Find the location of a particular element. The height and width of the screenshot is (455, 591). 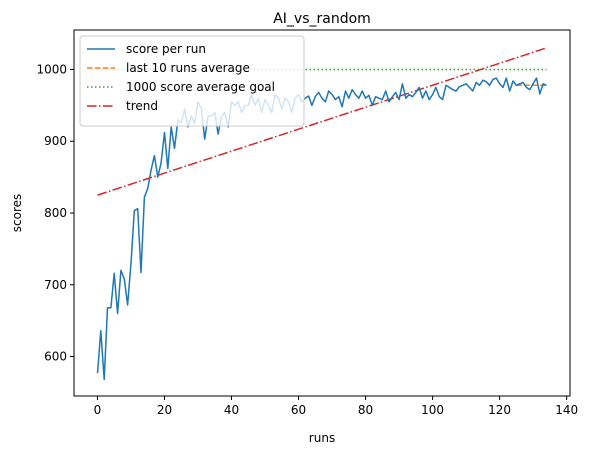

y-axis: 600 700 800 900 1000 is located at coordinates (55, 213).